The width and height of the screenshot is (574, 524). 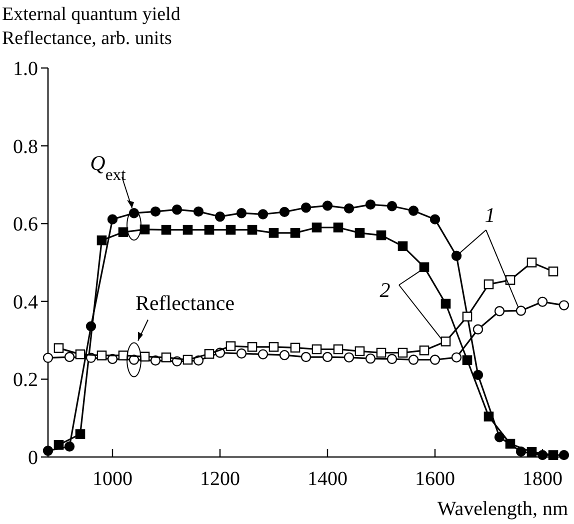 I want to click on annotation: Reflectance, so click(x=185, y=303).